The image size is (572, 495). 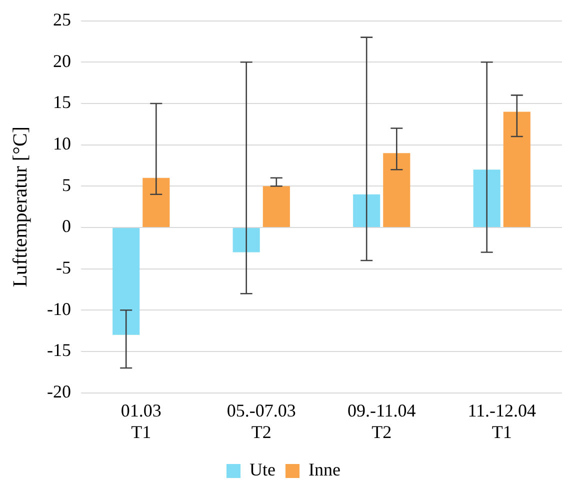 What do you see at coordinates (61, 102) in the screenshot?
I see `y-tick-label: 15` at bounding box center [61, 102].